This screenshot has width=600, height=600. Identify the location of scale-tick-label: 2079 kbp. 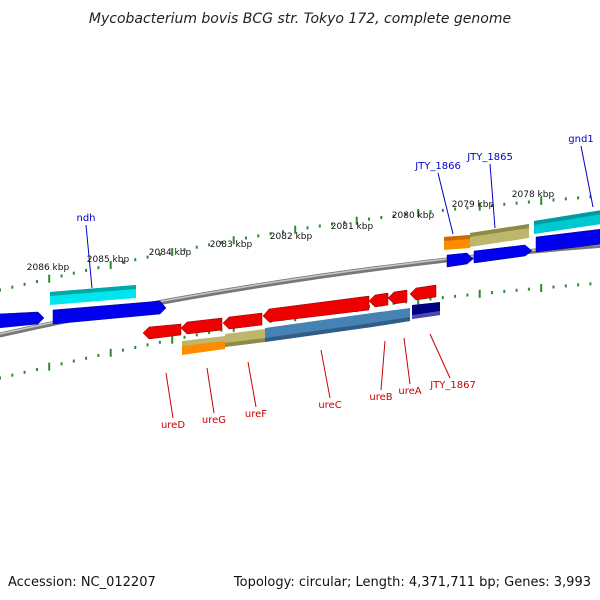
(473, 205).